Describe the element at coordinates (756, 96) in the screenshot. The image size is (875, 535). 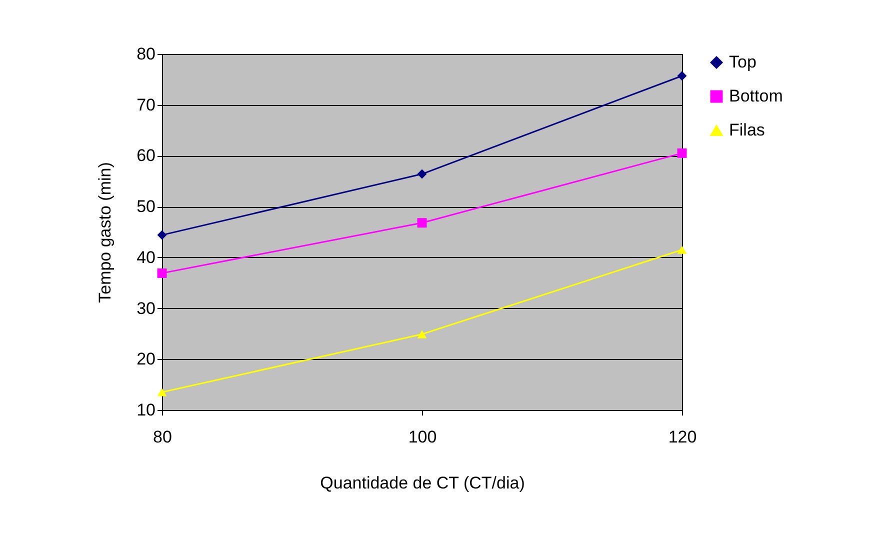
I see `legend-label: Bottom` at that location.